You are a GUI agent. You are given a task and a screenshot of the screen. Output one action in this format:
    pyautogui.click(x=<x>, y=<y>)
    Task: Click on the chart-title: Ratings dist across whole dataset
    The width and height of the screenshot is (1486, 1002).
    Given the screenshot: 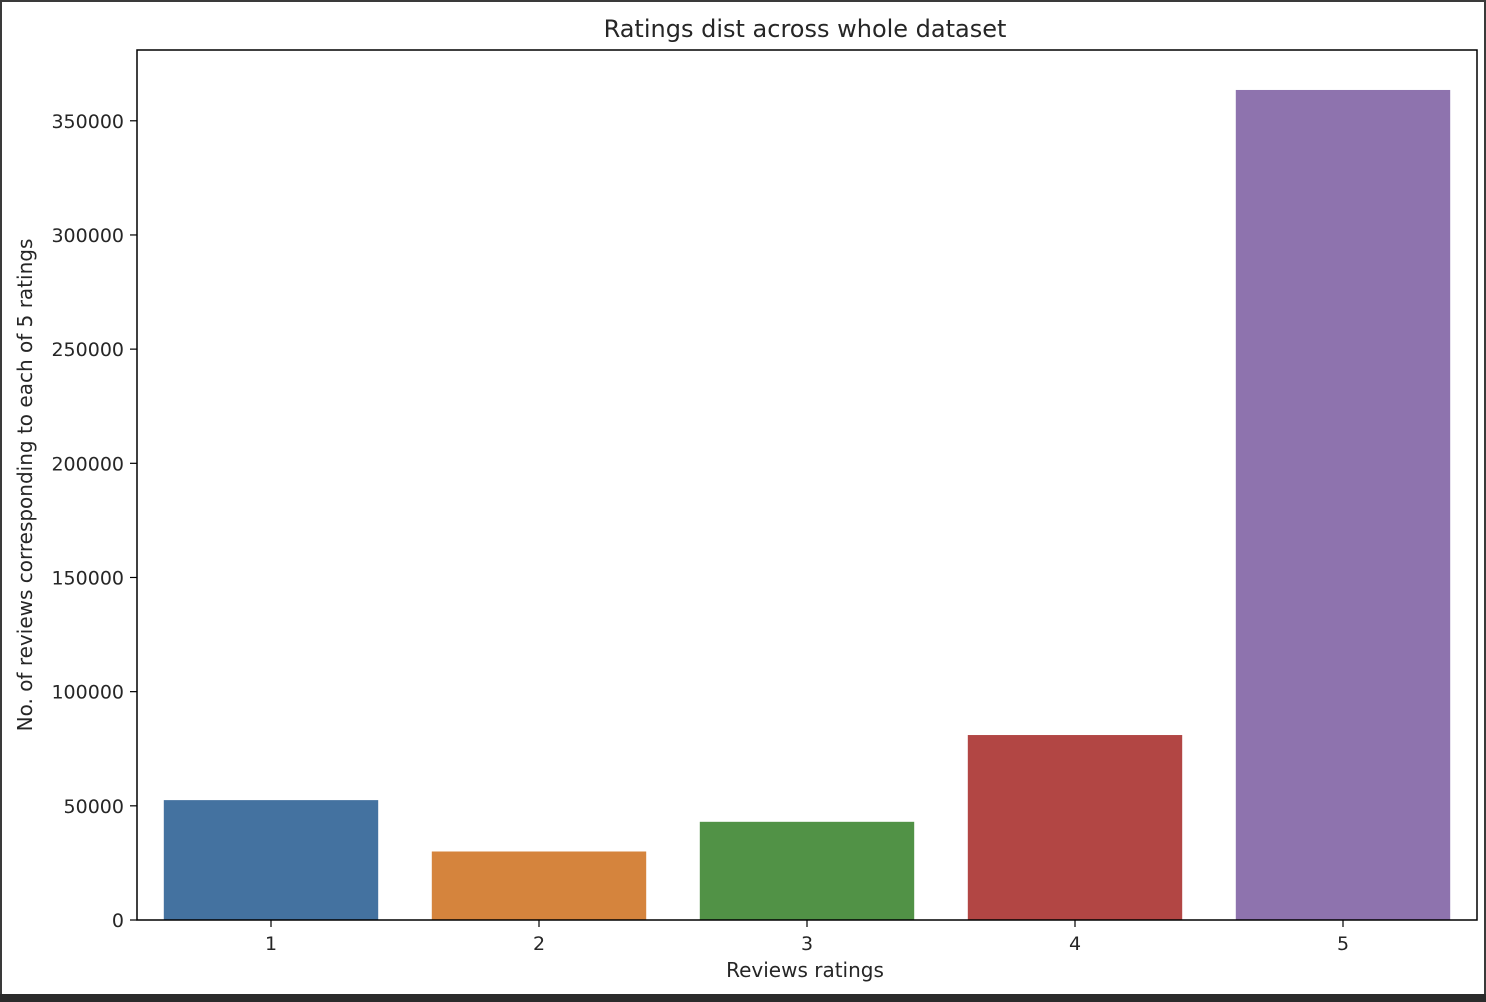 What is the action you would take?
    pyautogui.click(x=805, y=29)
    